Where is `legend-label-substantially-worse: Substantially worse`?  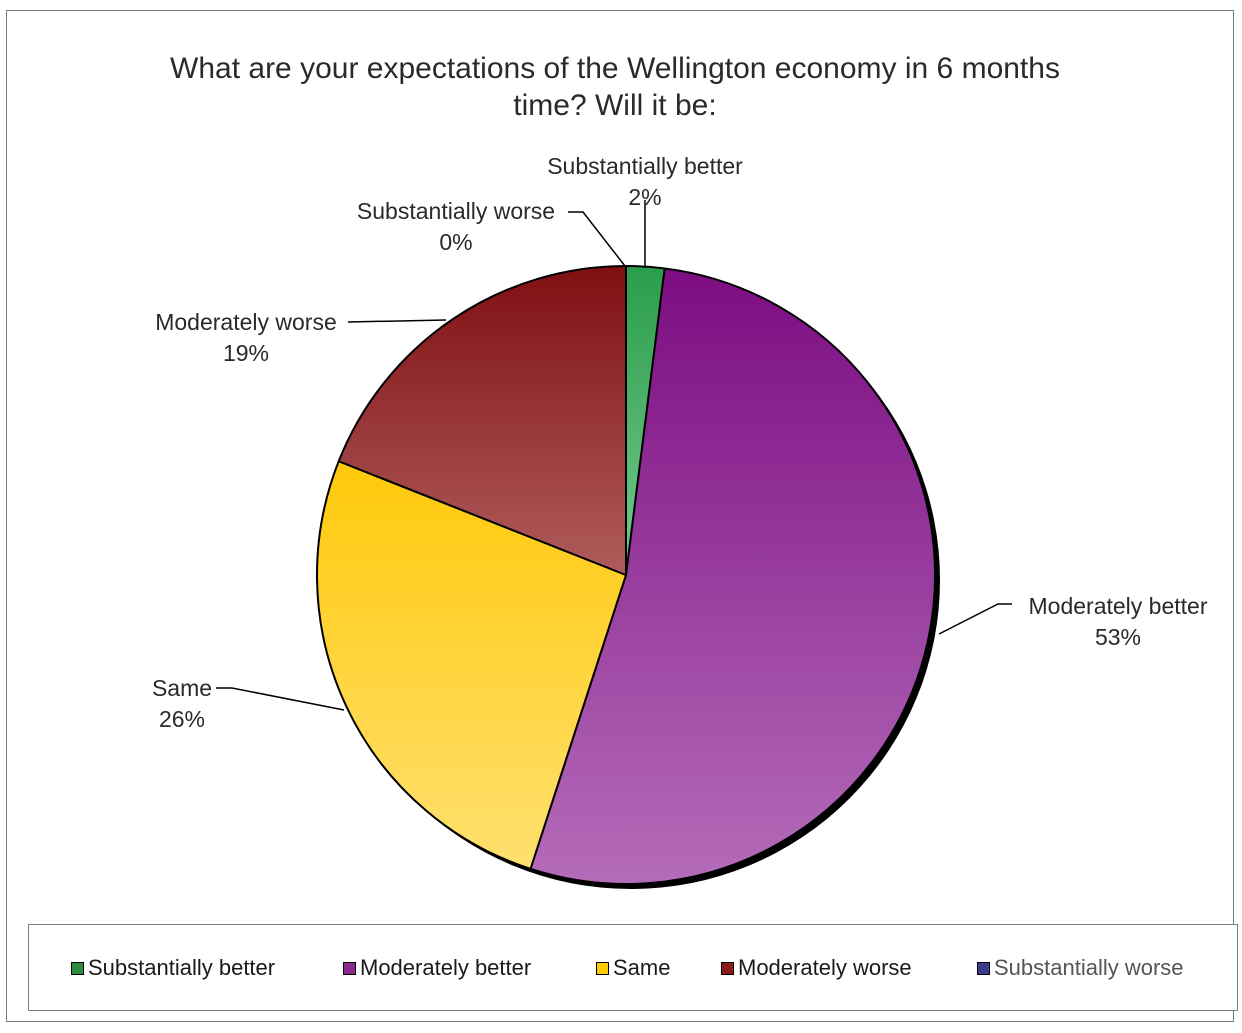 legend-label-substantially-worse: Substantially worse is located at coordinates (1089, 967).